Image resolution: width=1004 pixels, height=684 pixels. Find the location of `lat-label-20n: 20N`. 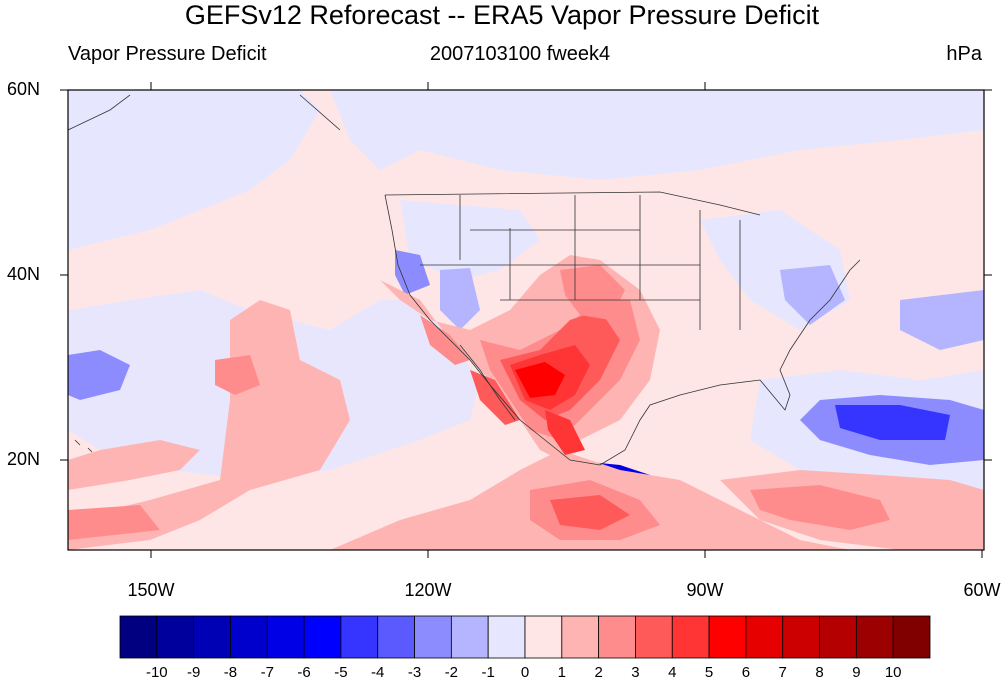

lat-label-20n: 20N is located at coordinates (23, 459).